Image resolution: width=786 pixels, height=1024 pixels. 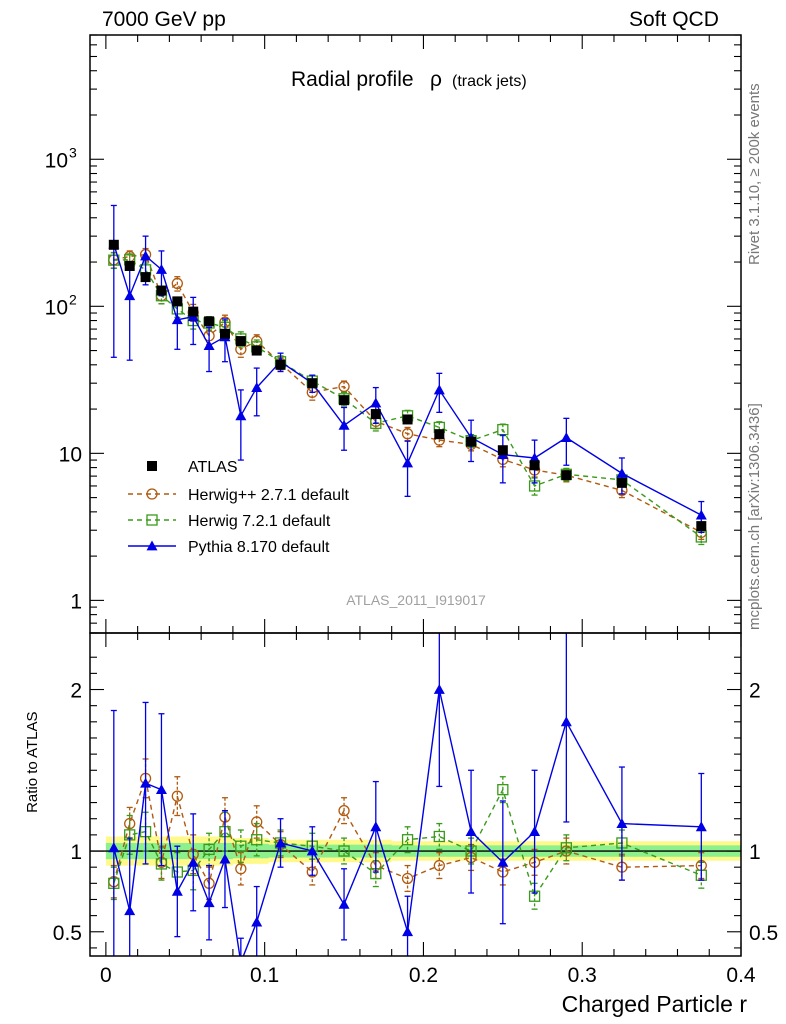 What do you see at coordinates (76, 852) in the screenshot?
I see `y-tick-label-ratio: 1` at bounding box center [76, 852].